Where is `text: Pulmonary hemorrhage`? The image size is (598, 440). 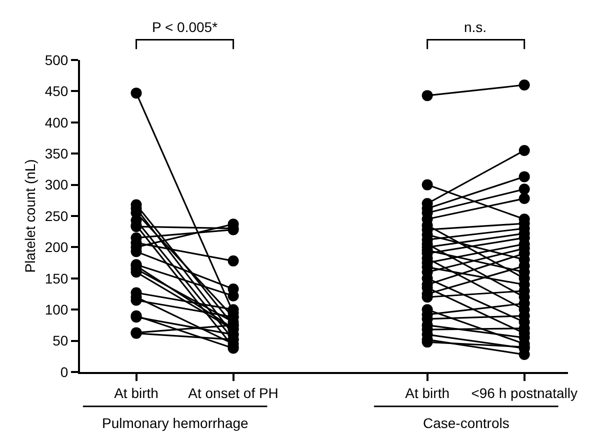
text: Pulmonary hemorrhage is located at coordinates (175, 423).